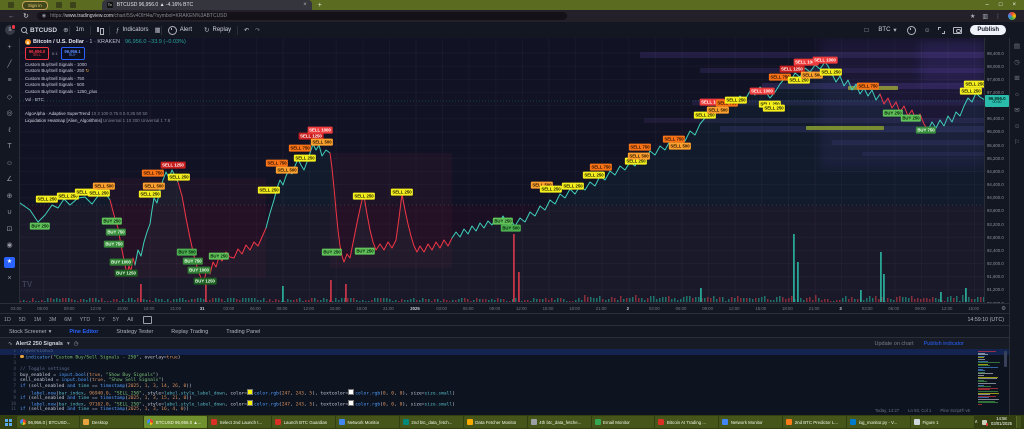  What do you see at coordinates (998, 16) in the screenshot?
I see `menu-kebab-icon: ⋮` at bounding box center [998, 16].